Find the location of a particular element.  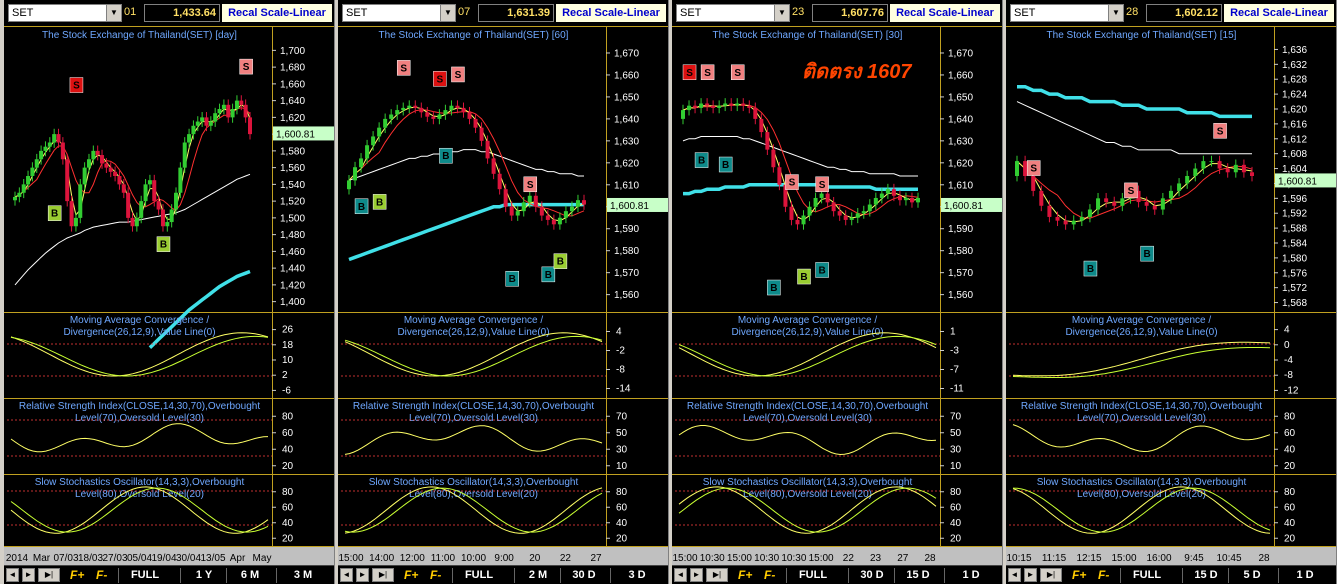

svg-text: B is located at coordinates (445, 156).